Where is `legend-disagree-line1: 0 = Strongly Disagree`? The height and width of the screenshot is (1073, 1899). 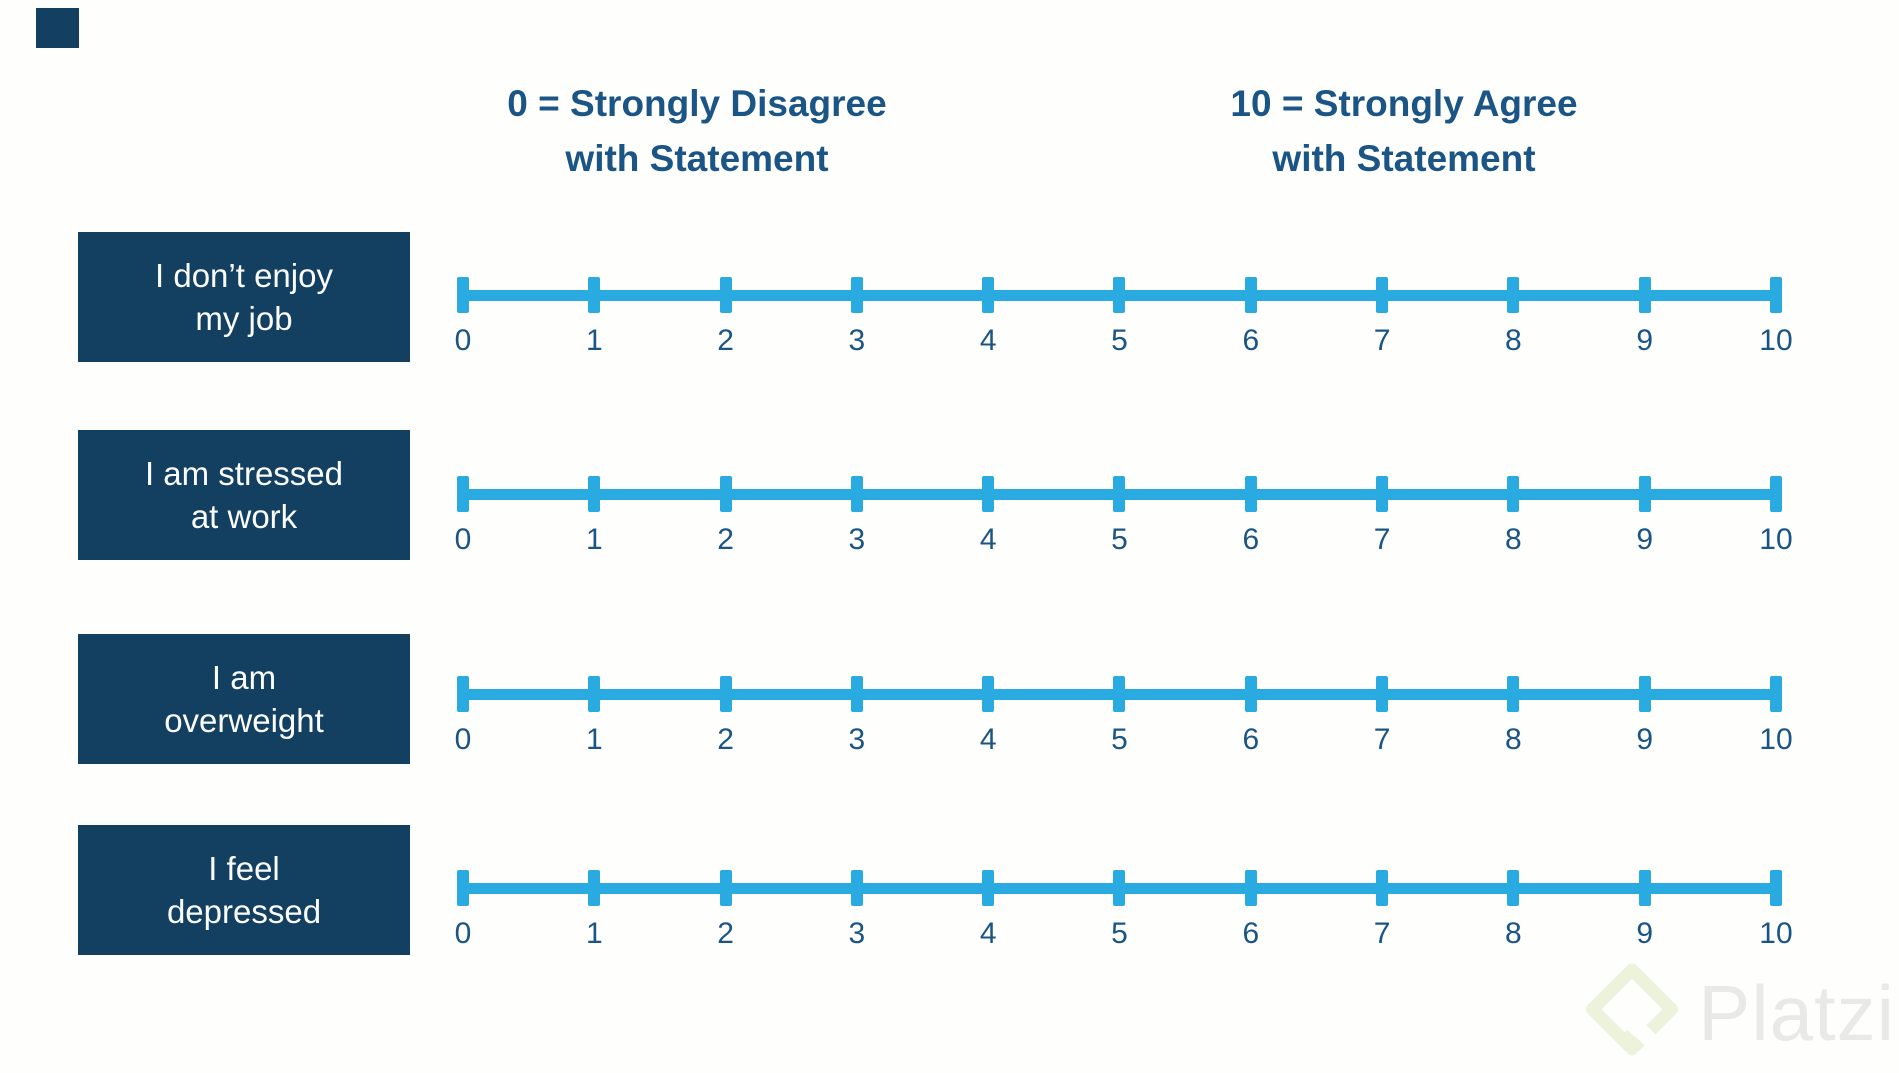
legend-disagree-line1: 0 = Strongly Disagree is located at coordinates (697, 103).